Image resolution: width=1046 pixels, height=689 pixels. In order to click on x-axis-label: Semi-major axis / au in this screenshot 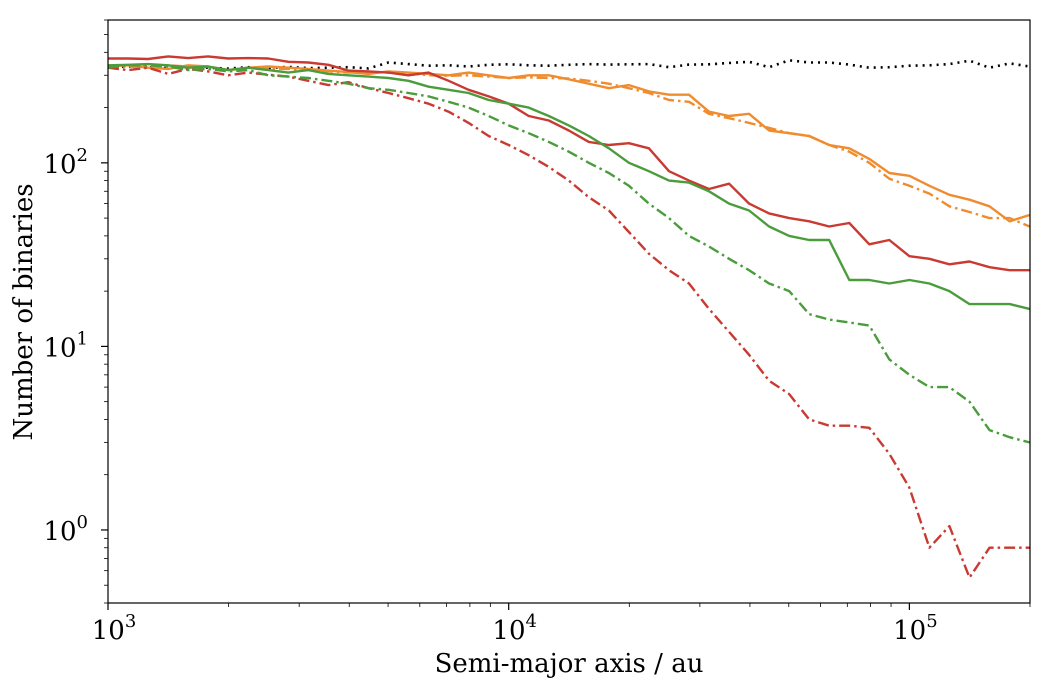, I will do `click(569, 664)`.